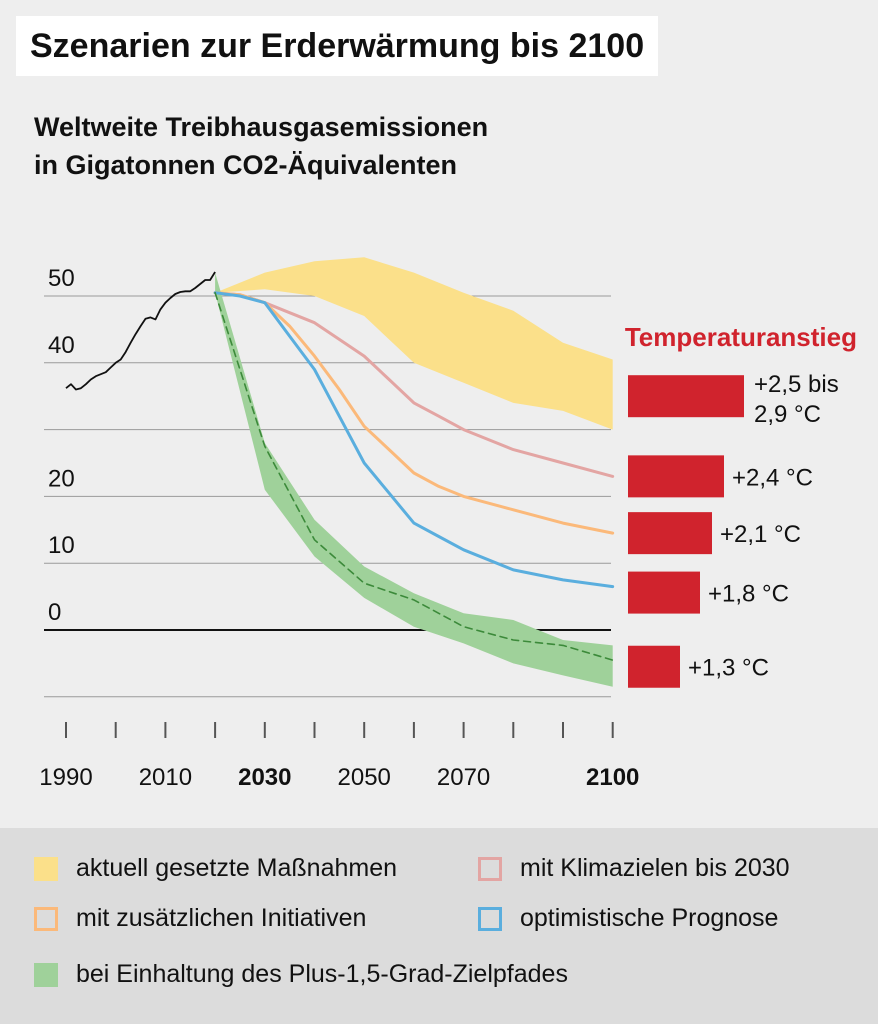 The width and height of the screenshot is (878, 1024). What do you see at coordinates (741, 337) in the screenshot?
I see `temperature-title: Temperaturanstieg` at bounding box center [741, 337].